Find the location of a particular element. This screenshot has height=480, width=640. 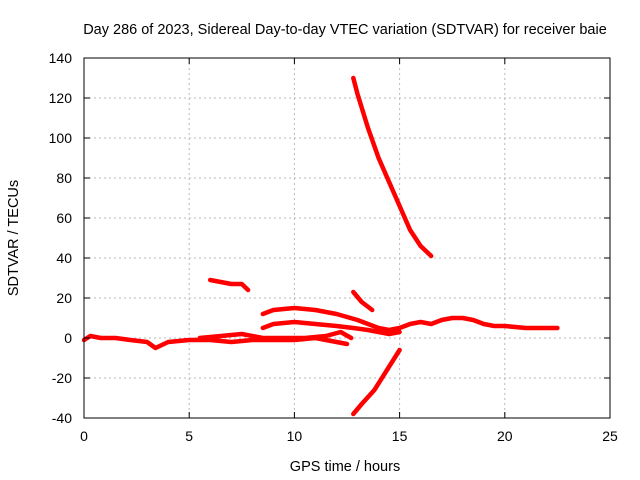

y-tick-label: 0 is located at coordinates (68, 338).